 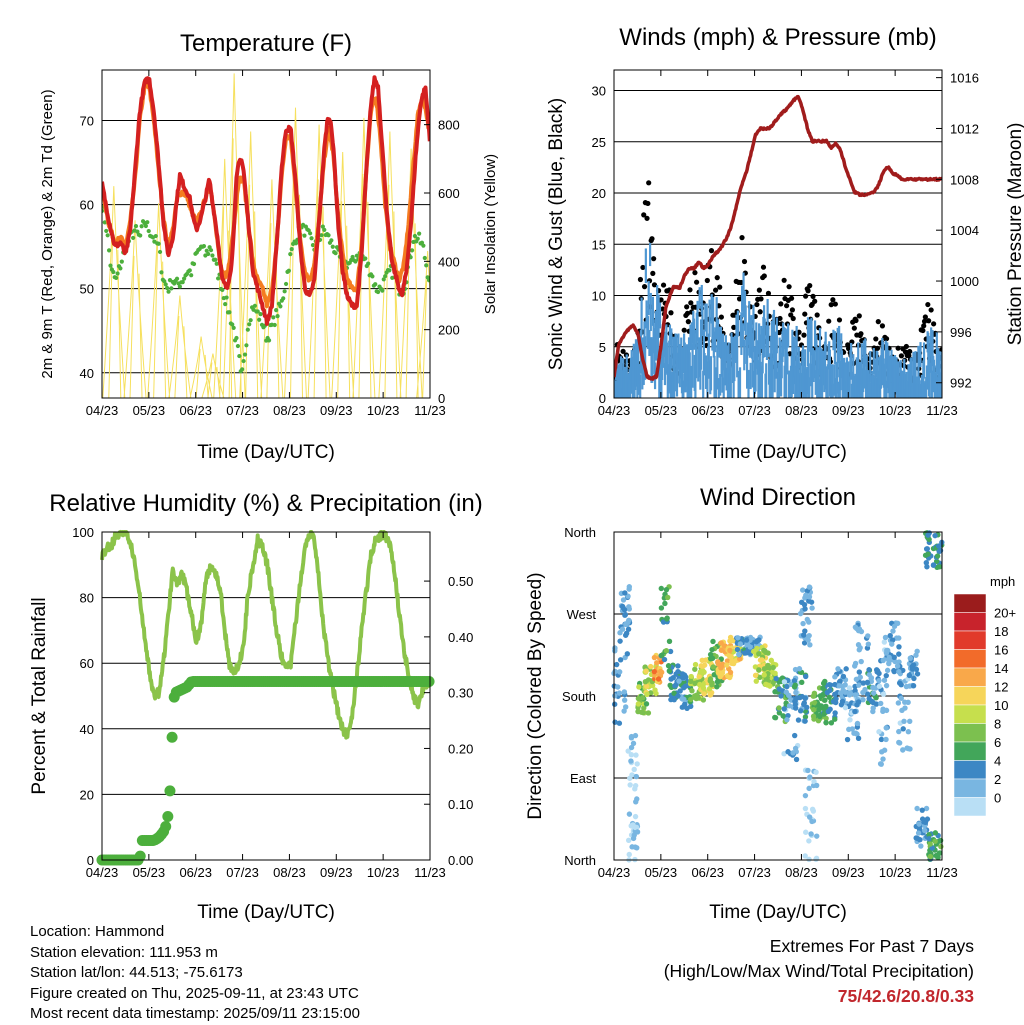 What do you see at coordinates (83, 532) in the screenshot?
I see `y-tick-label: 100` at bounding box center [83, 532].